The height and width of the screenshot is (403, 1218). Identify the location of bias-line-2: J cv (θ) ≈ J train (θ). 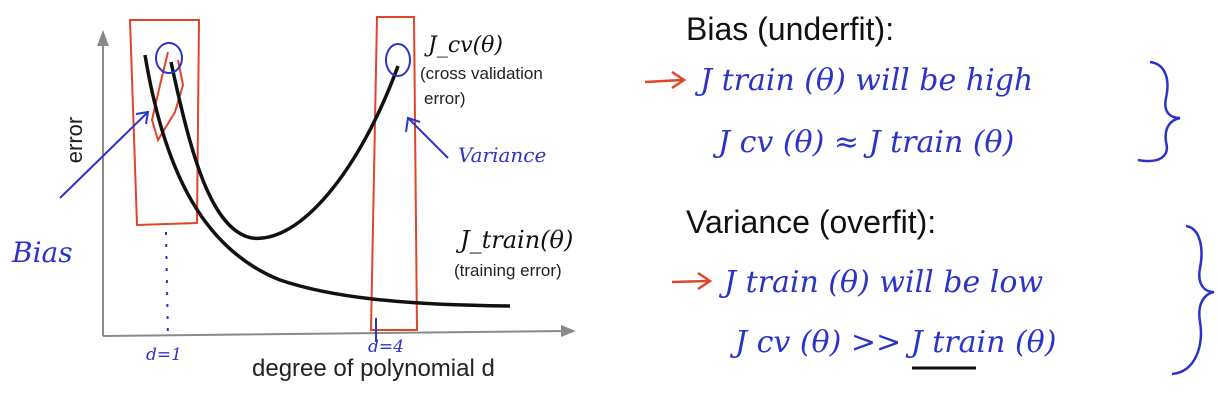
(863, 142).